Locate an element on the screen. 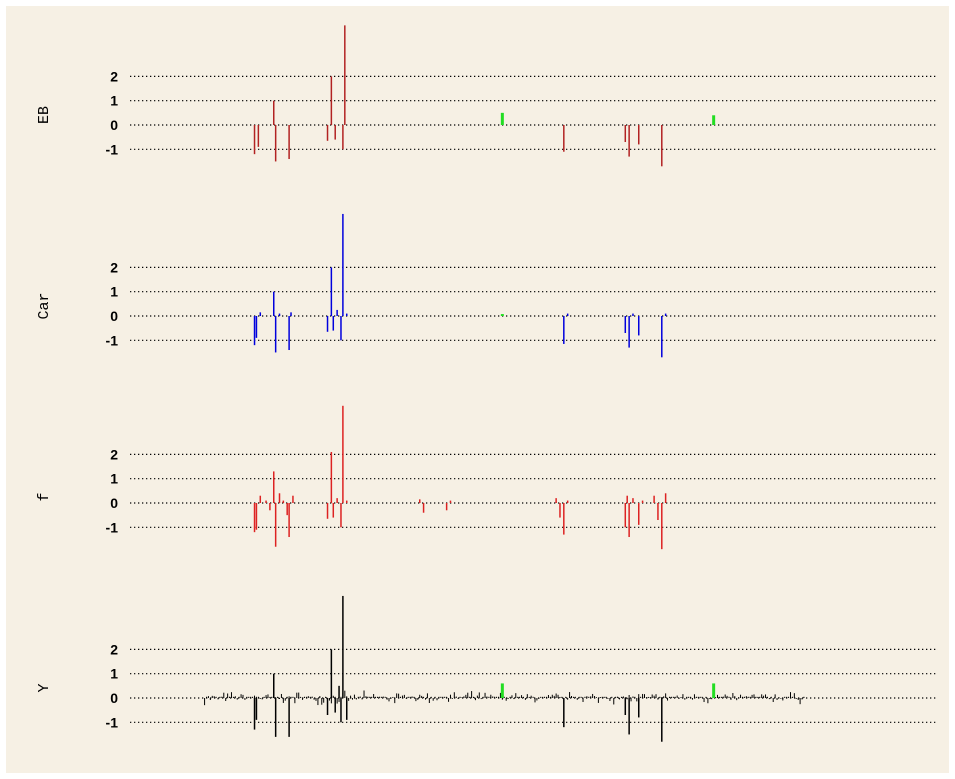 Image resolution: width=955 pixels, height=779 pixels. panel-title: EB is located at coordinates (44, 115).